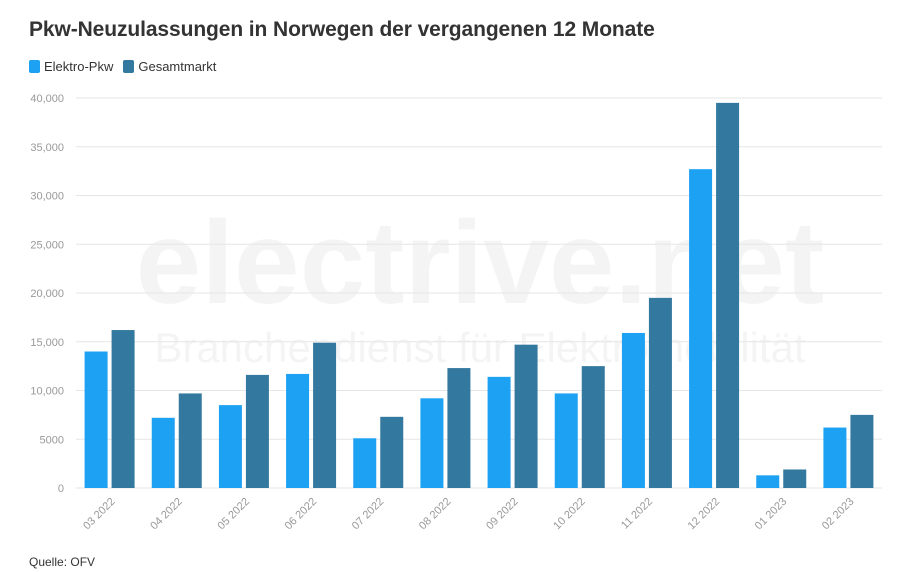  I want to click on source-note: Quelle: OFV, so click(62, 562).